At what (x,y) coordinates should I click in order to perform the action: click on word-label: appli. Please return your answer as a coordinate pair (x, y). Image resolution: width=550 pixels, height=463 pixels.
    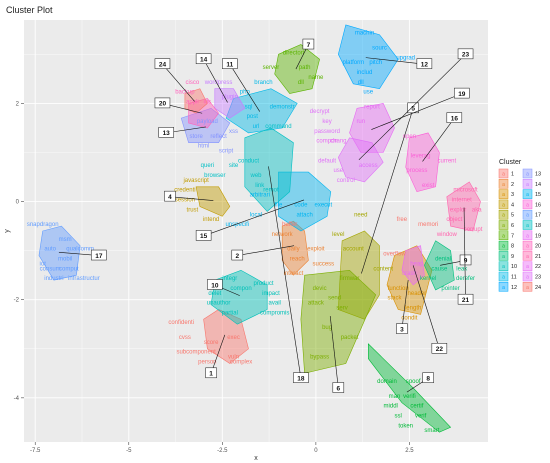
    Looking at the image, I should click on (192, 102).